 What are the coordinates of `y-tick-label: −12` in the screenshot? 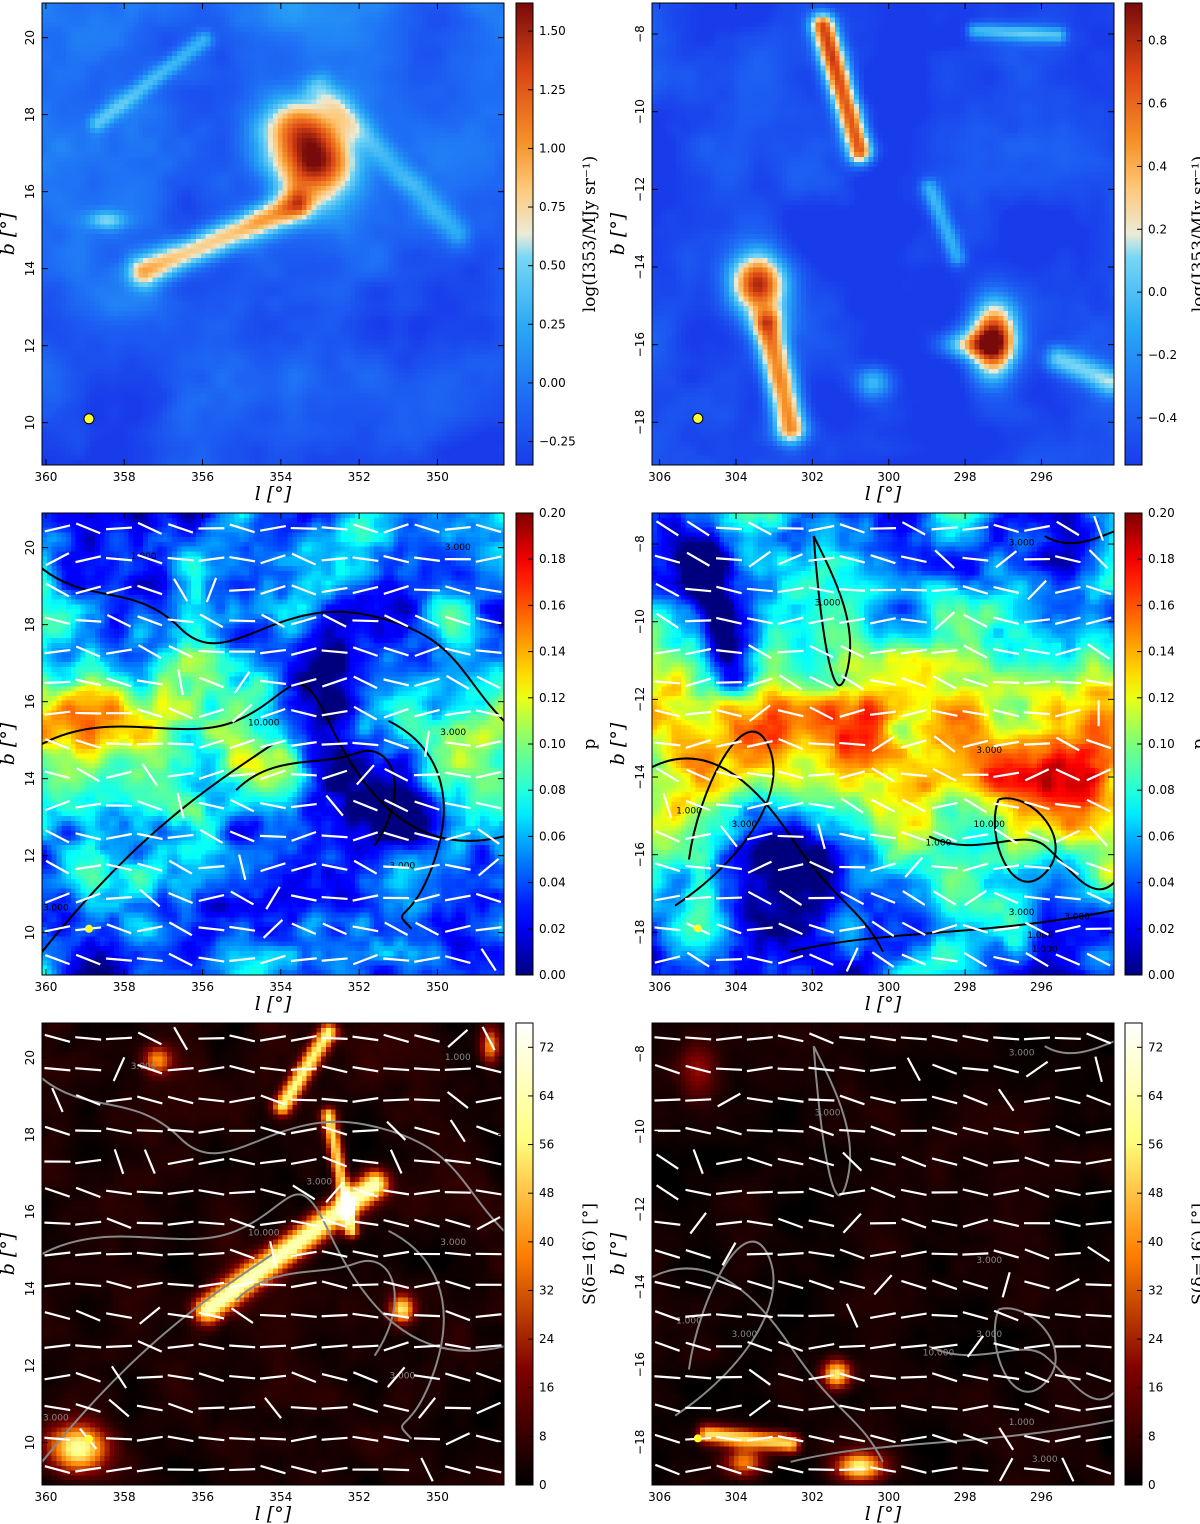 It's located at (640, 699).